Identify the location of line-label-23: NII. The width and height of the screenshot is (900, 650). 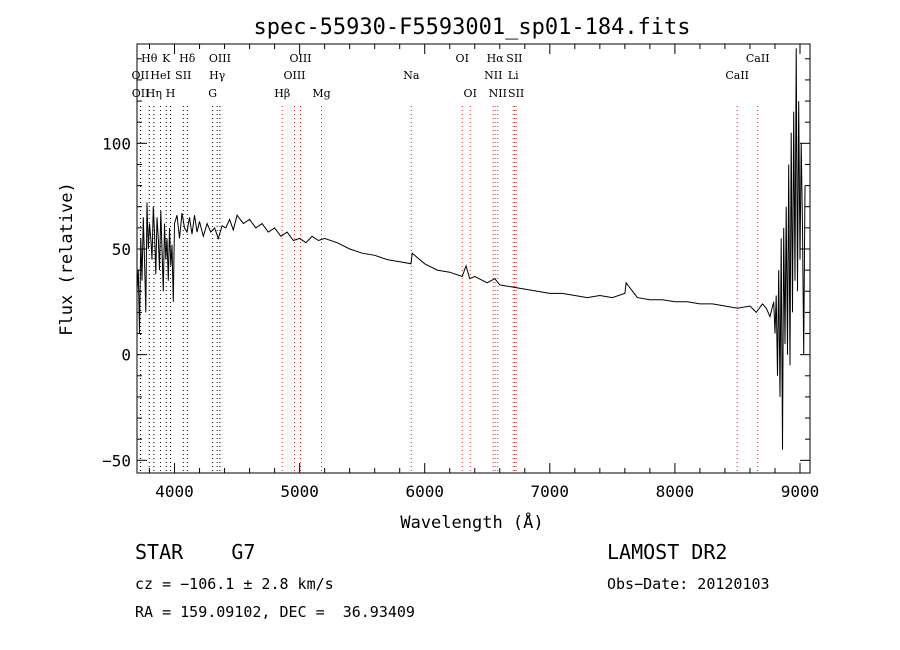
(498, 93).